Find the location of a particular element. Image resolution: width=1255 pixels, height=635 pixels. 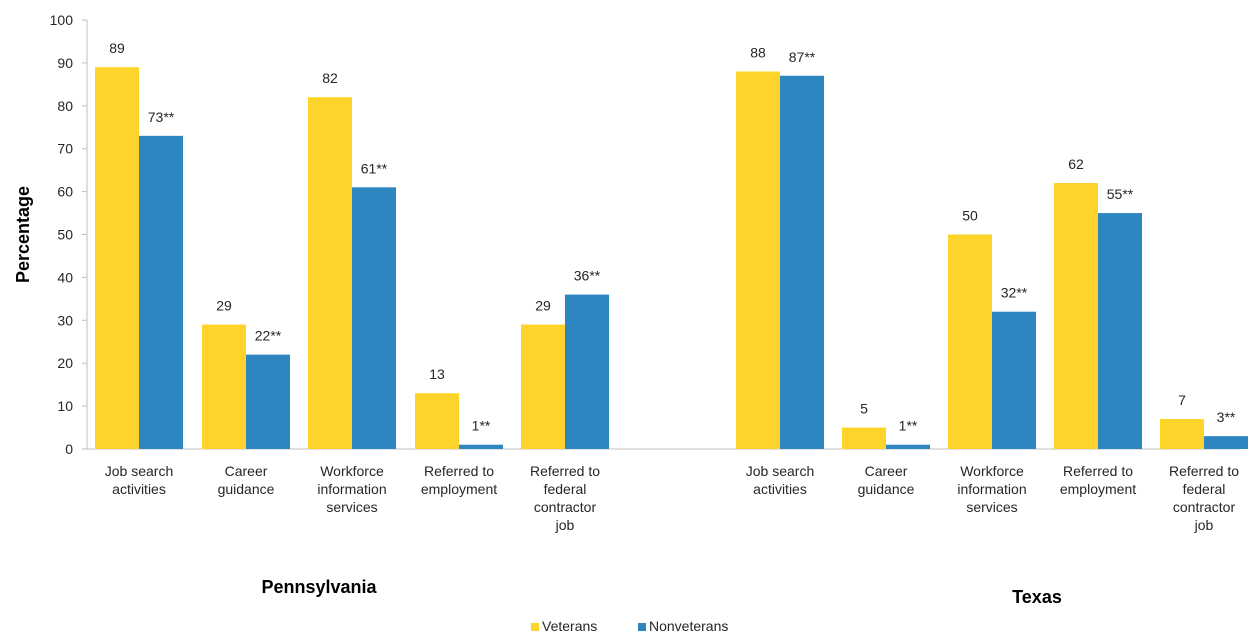

data-label-nonveterans: 32** is located at coordinates (1014, 293).